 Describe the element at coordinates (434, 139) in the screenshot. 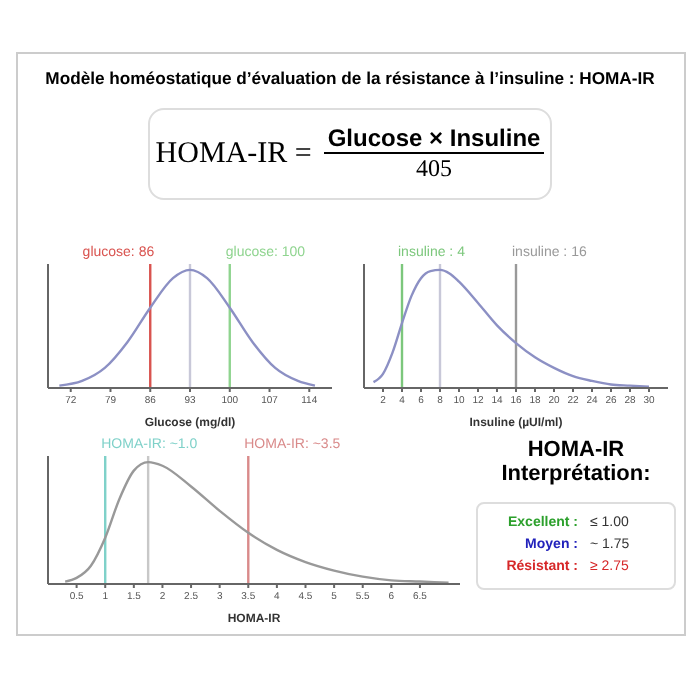

I see `text: Glucose × Insuline` at that location.